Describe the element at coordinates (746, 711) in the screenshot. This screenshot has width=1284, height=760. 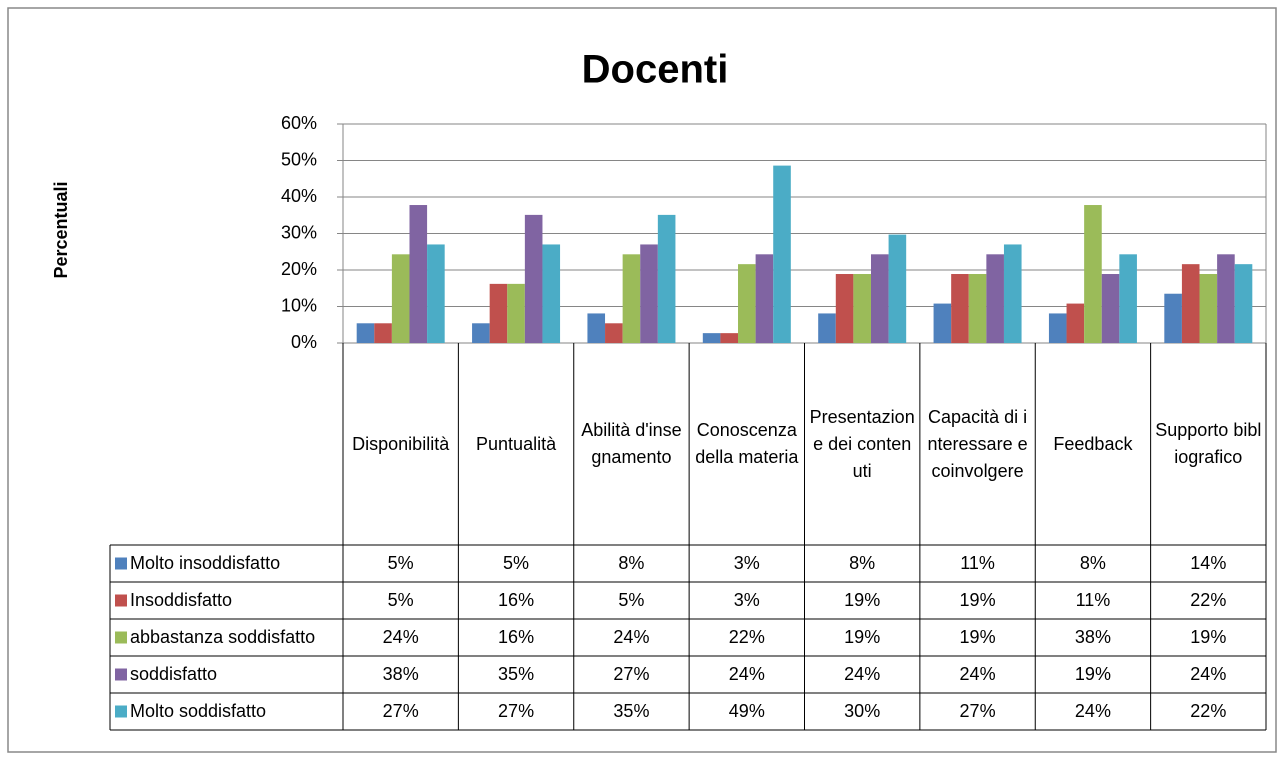
I see `data-label: 49%` at that location.